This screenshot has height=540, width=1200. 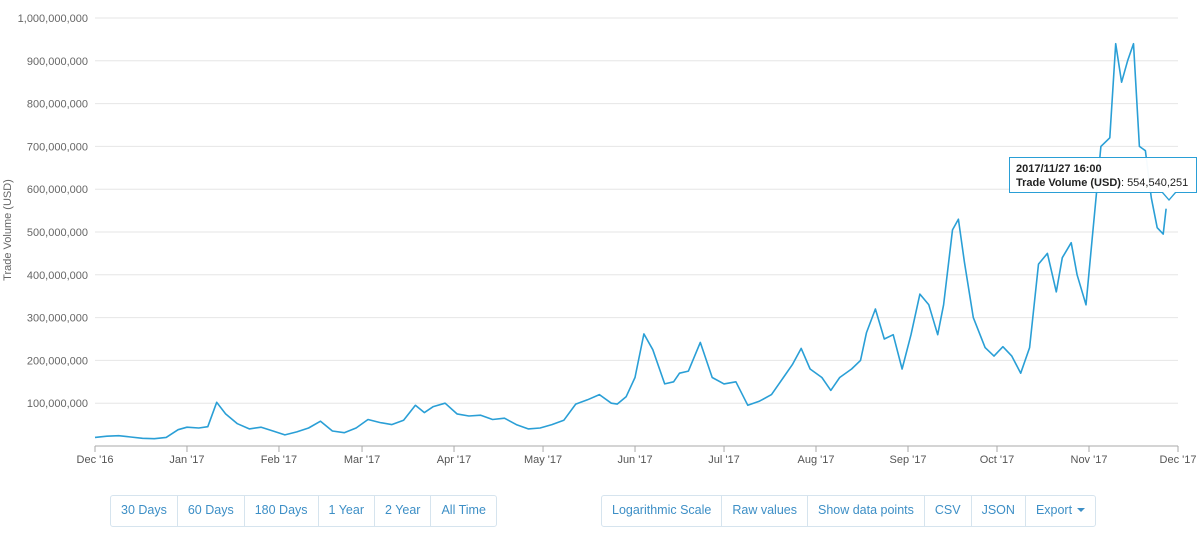 What do you see at coordinates (57, 319) in the screenshot?
I see `y-tick-label: 300,000,000` at bounding box center [57, 319].